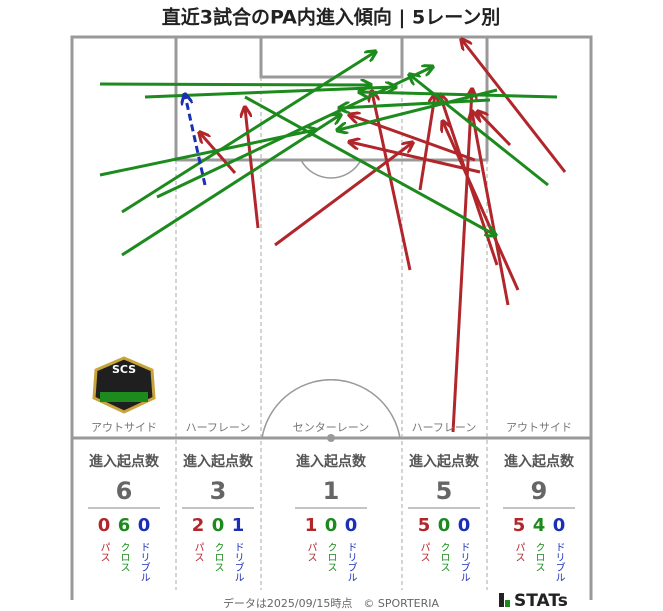 Image resolution: width=663 pixels, height=611 pixels. What do you see at coordinates (196, 140) in the screenshot?
I see `dribble-arrow` at bounding box center [196, 140].